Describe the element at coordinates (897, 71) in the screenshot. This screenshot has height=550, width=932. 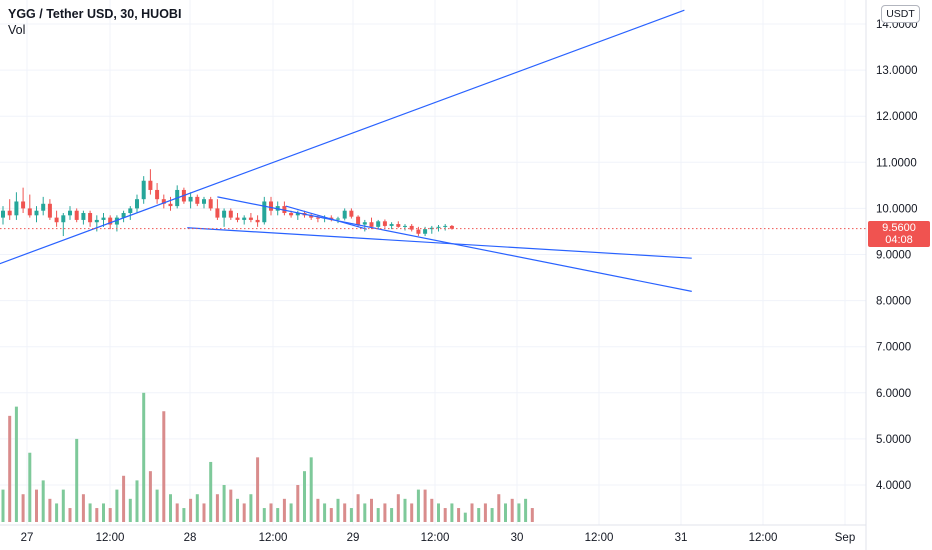
I see `price-tick-label: 13.0000` at that location.